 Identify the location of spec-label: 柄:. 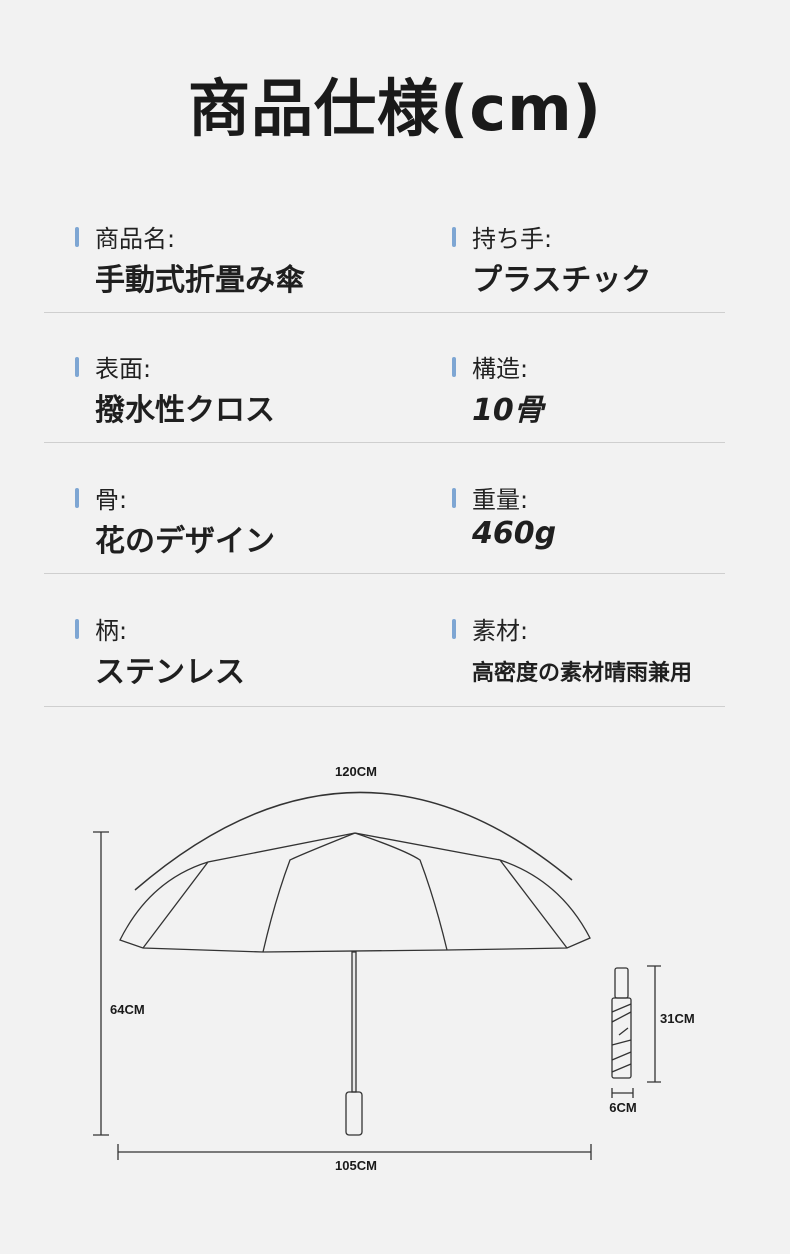
(111, 631).